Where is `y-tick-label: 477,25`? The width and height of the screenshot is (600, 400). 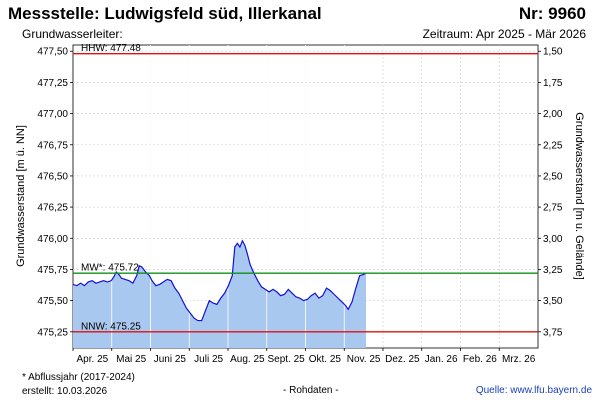 y-tick-label: 477,25 is located at coordinates (52, 83).